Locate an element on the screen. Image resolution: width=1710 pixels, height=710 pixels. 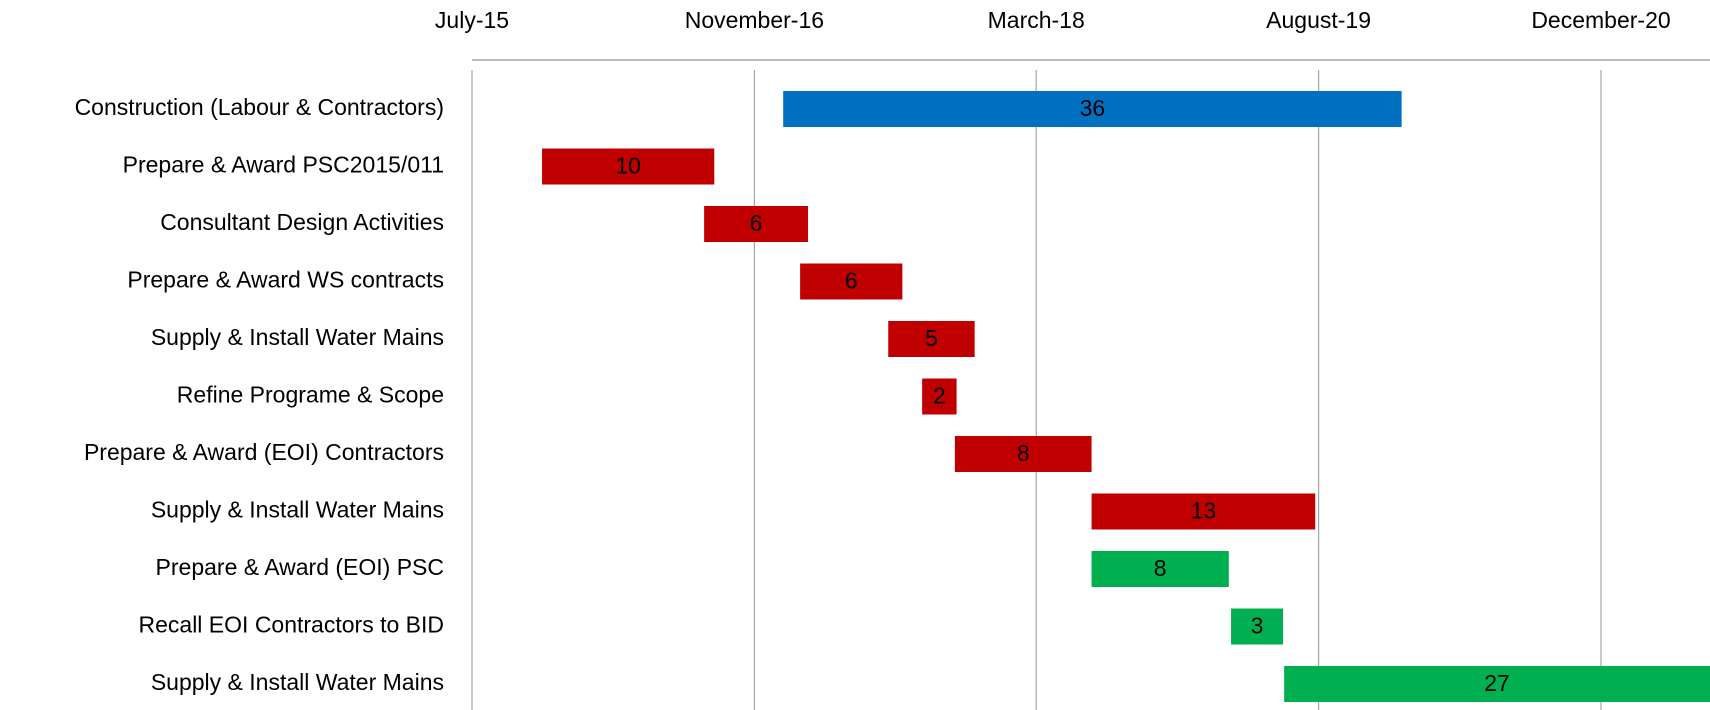
x-tick-label: March-18 is located at coordinates (1036, 20).